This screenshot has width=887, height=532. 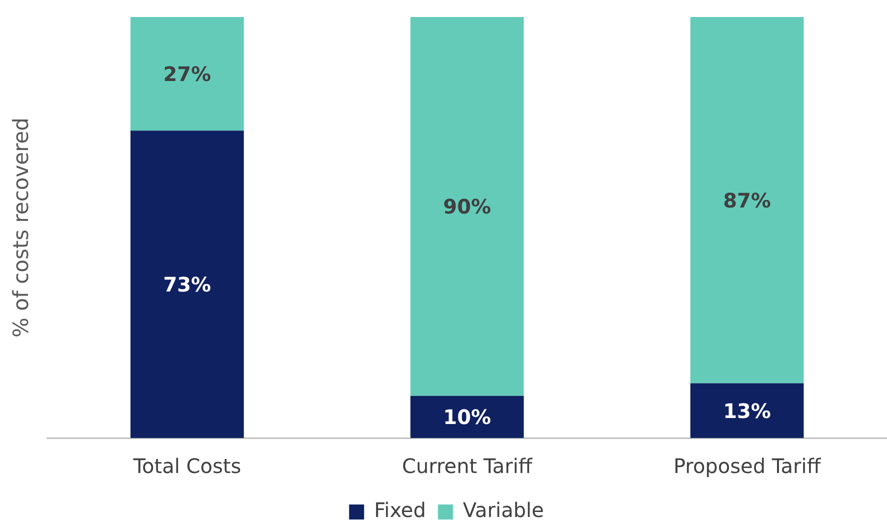 What do you see at coordinates (747, 466) in the screenshot?
I see `x-tick-label: Proposed Tariff` at bounding box center [747, 466].